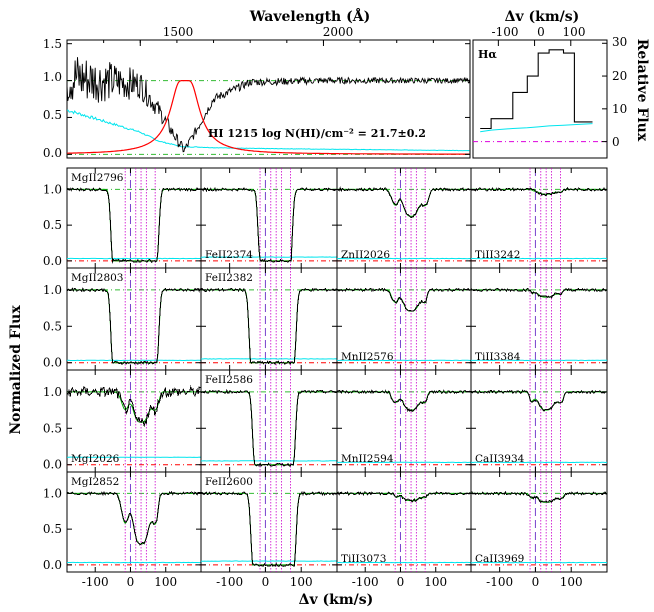 This screenshot has width=654, height=612. I want to click on wavelength-tick-label: 1500, so click(178, 32).